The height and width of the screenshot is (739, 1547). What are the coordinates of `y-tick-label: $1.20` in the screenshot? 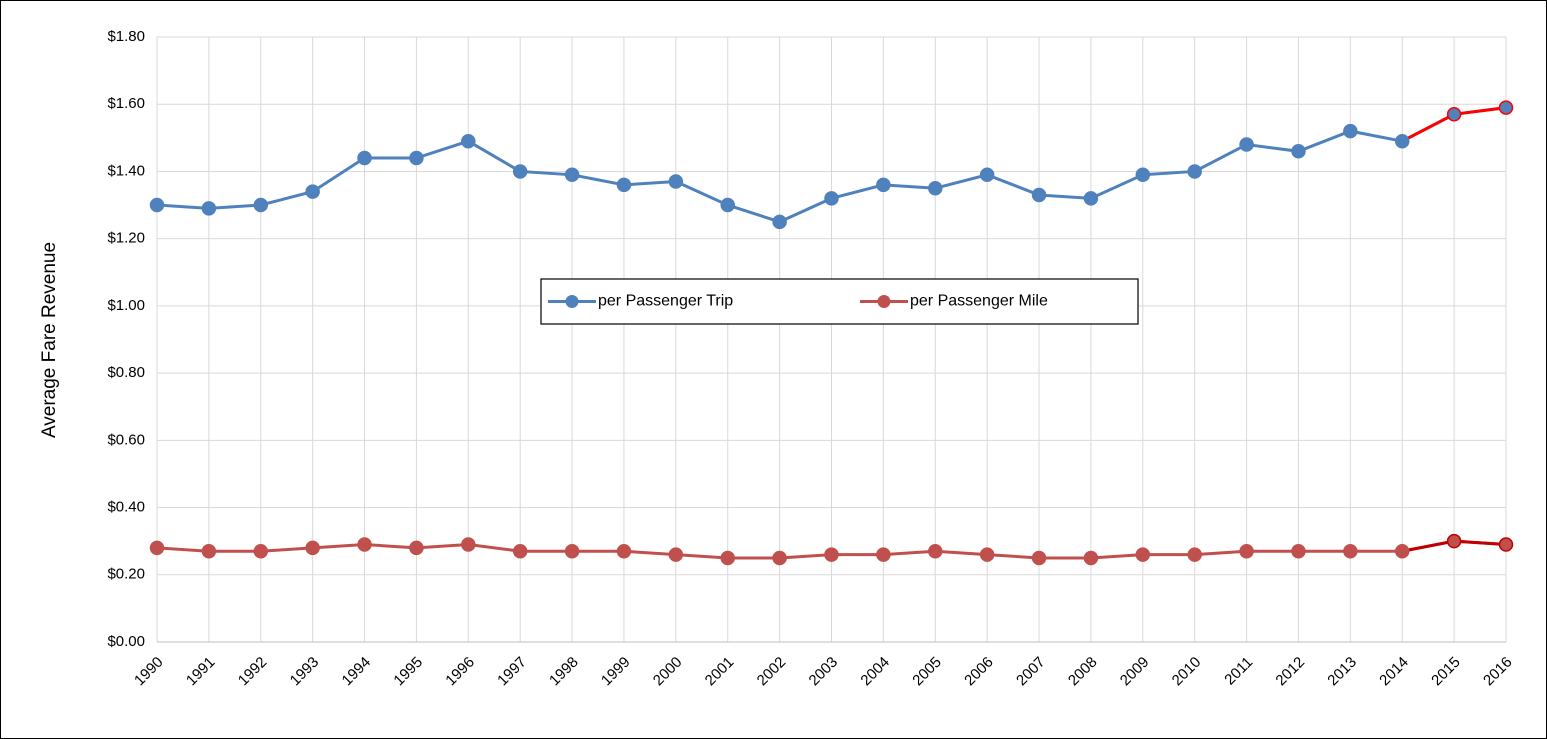 It's located at (126, 238).